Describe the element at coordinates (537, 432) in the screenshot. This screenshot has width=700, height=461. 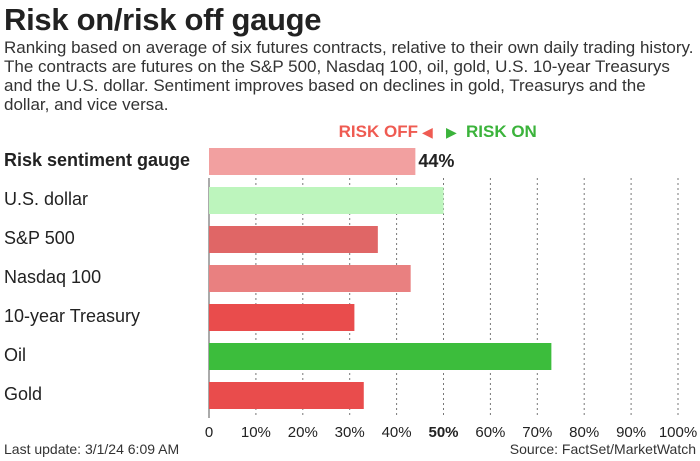
I see `x-tick-label: 70%` at that location.